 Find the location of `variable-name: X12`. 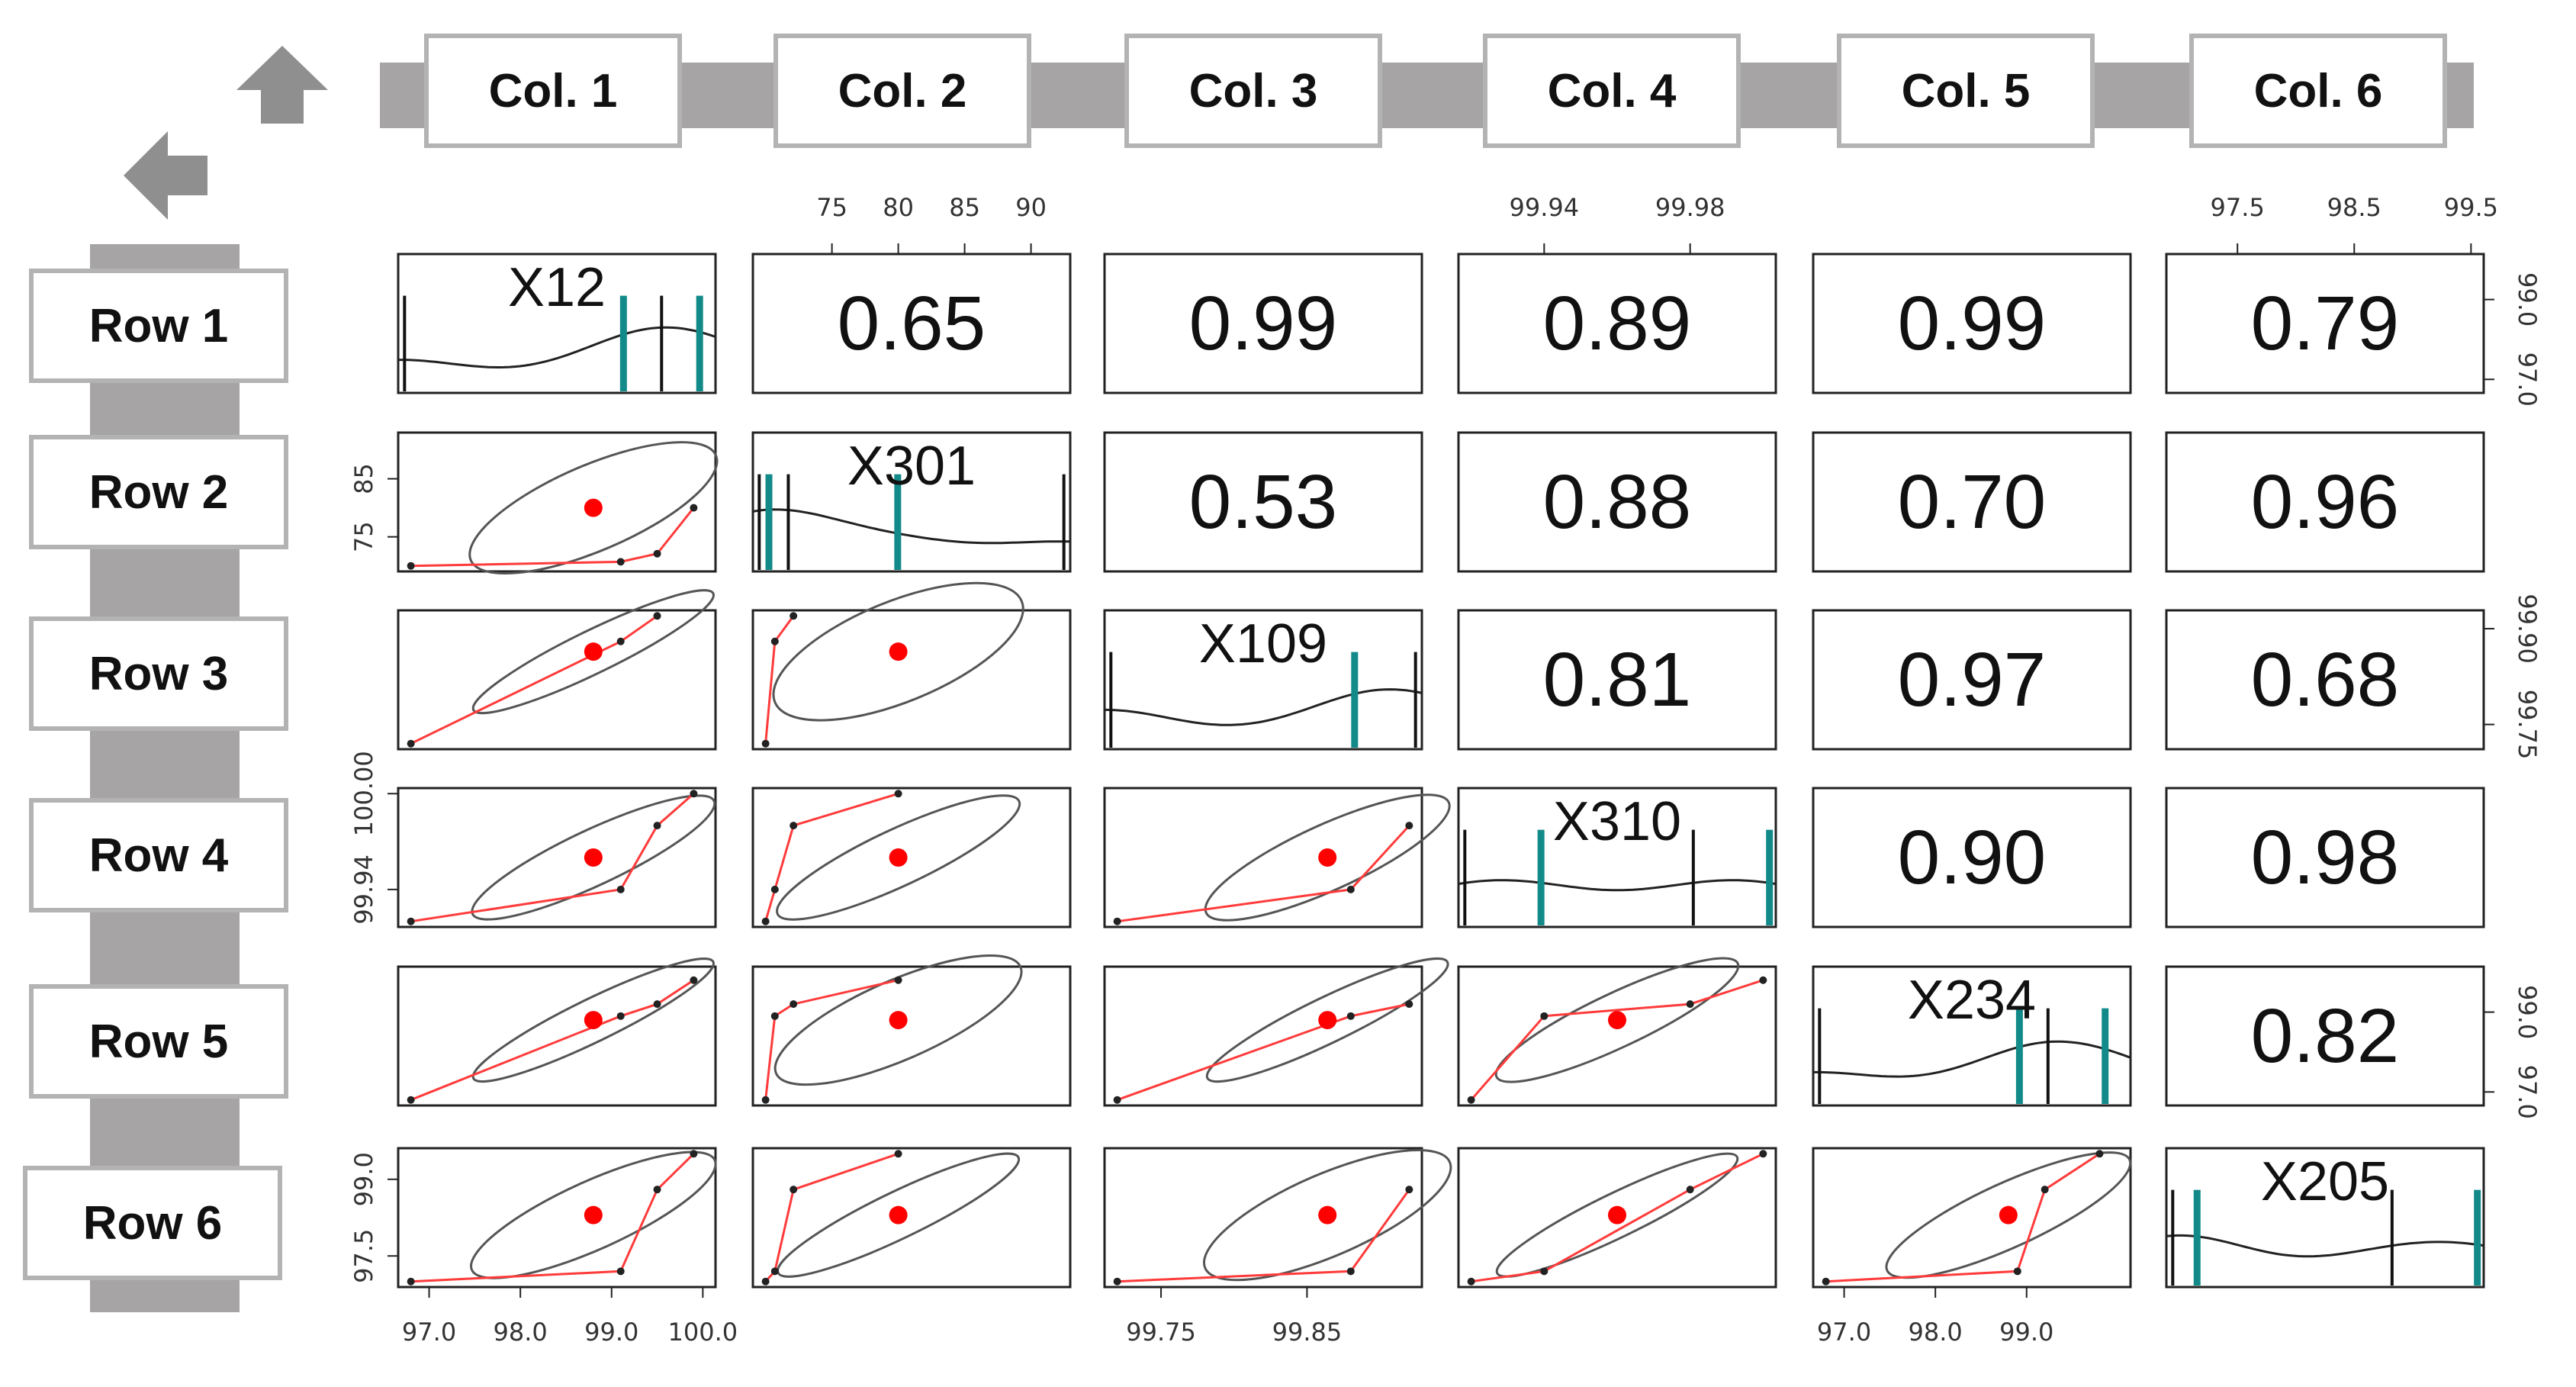

variable-name: X12 is located at coordinates (557, 287).